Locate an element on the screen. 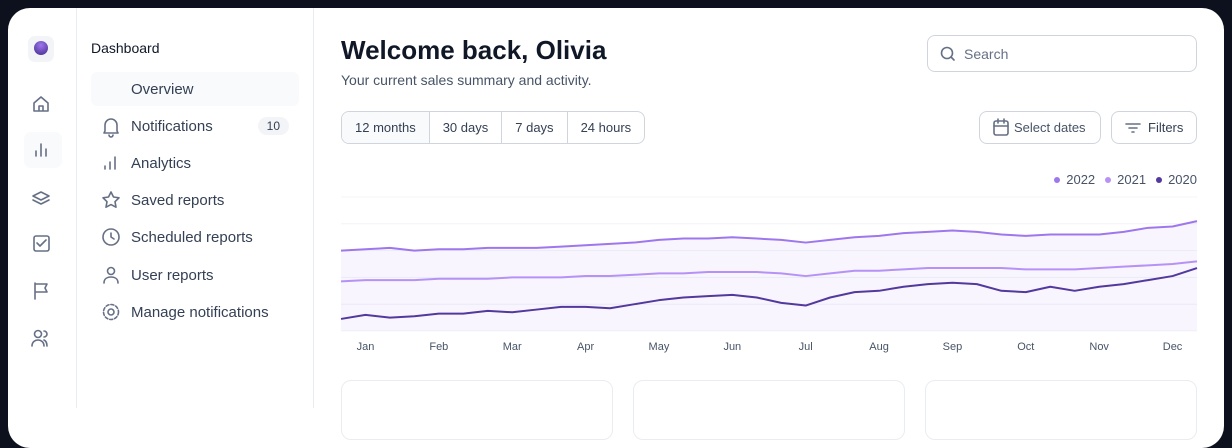 The width and height of the screenshot is (1232, 448). select-dates-label: Select dates is located at coordinates (1050, 127).